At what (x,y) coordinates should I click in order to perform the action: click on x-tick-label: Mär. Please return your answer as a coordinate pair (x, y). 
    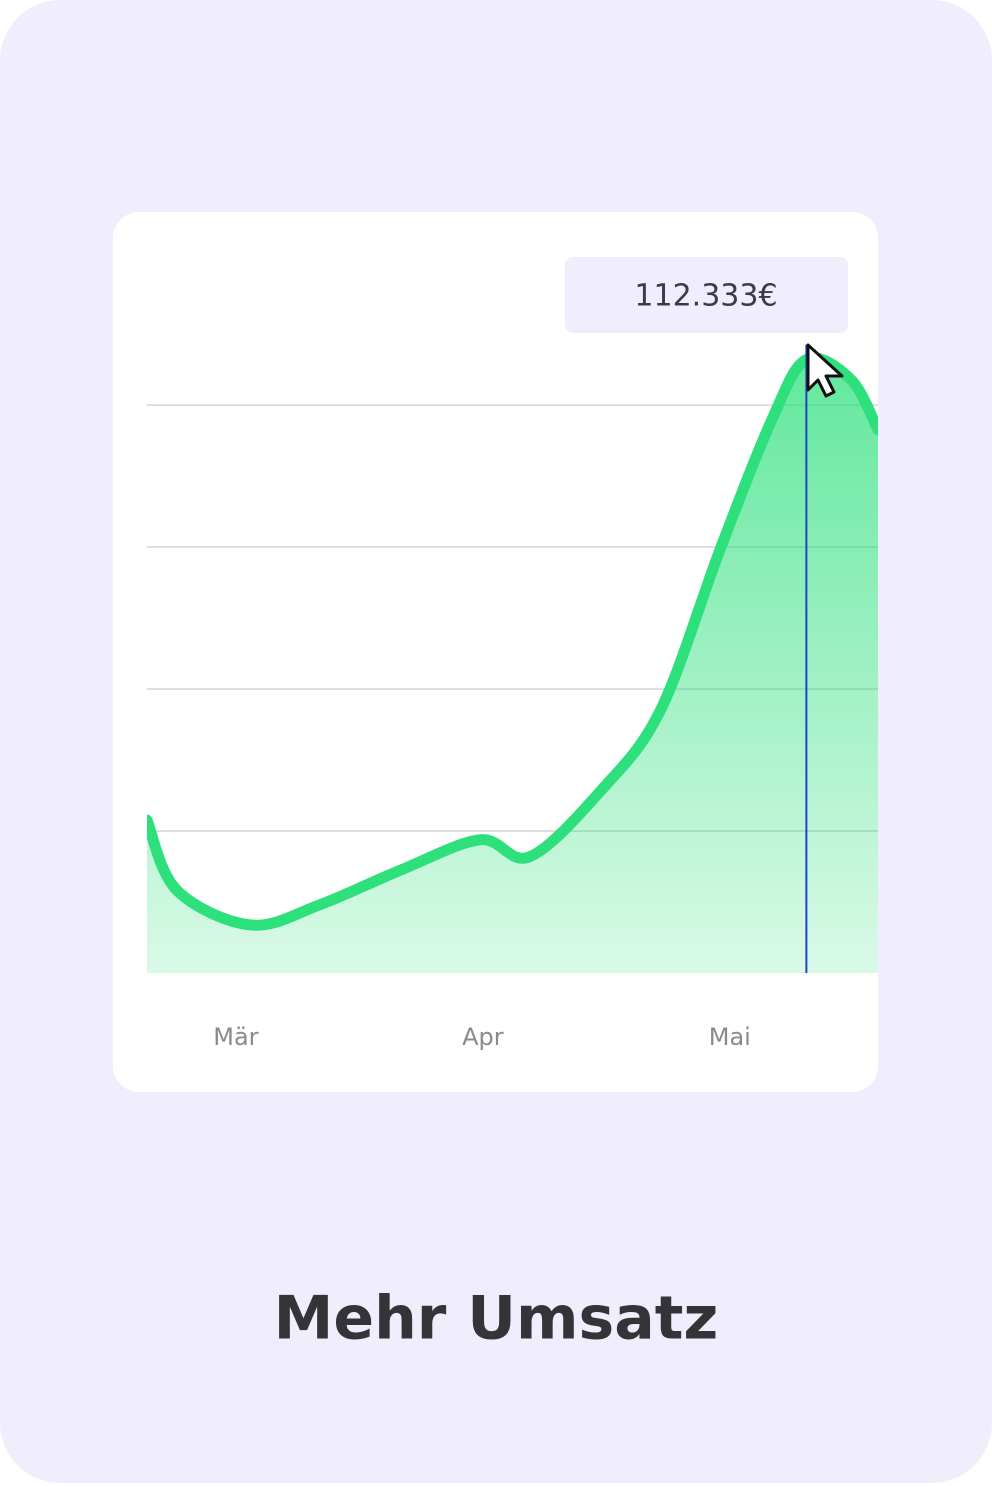
    Looking at the image, I should click on (235, 1037).